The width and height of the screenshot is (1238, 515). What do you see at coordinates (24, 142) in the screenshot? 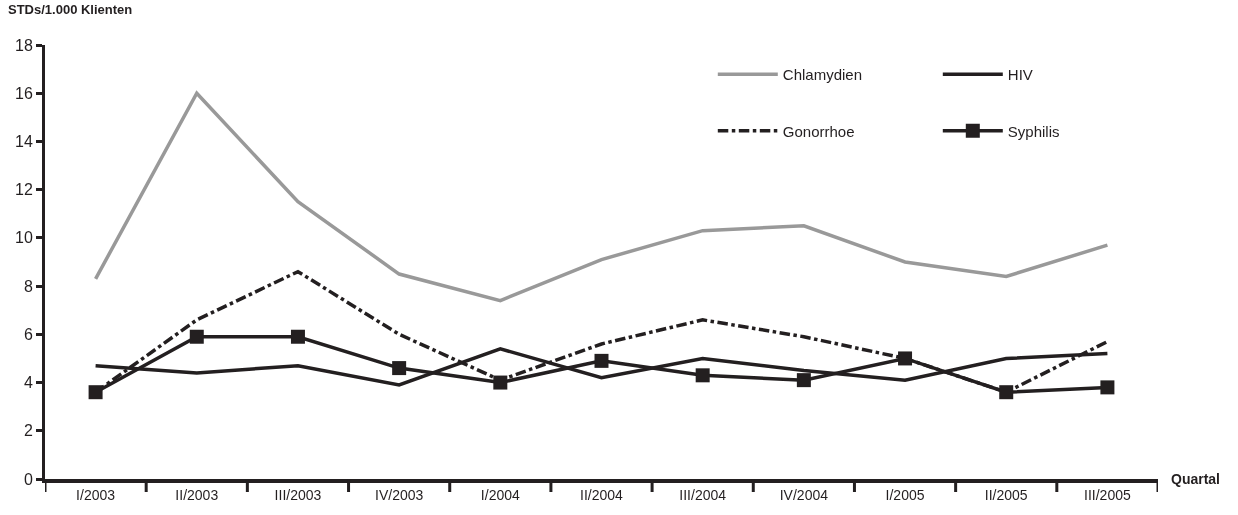
I see `y-tick-label: 14` at bounding box center [24, 142].